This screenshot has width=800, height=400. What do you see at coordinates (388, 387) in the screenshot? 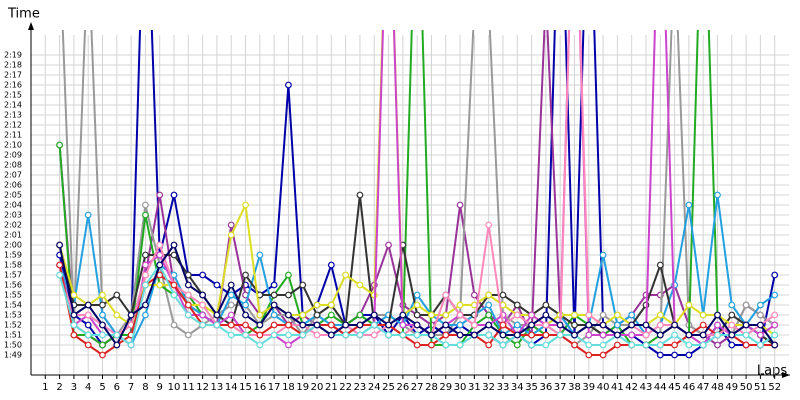
I see `x-tick-label: 25` at bounding box center [388, 387].